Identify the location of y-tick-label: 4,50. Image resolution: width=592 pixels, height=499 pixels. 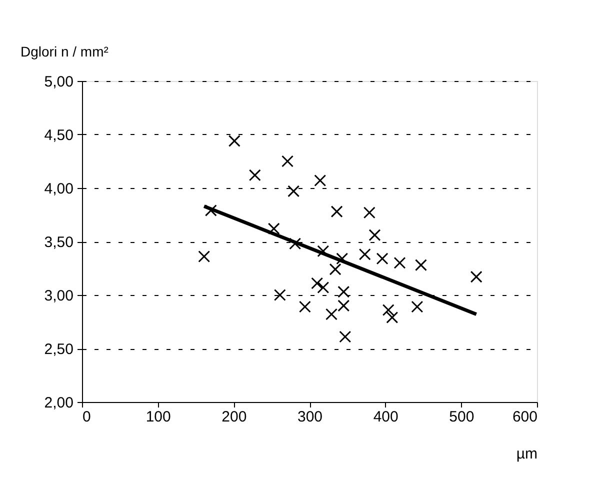
(59, 135).